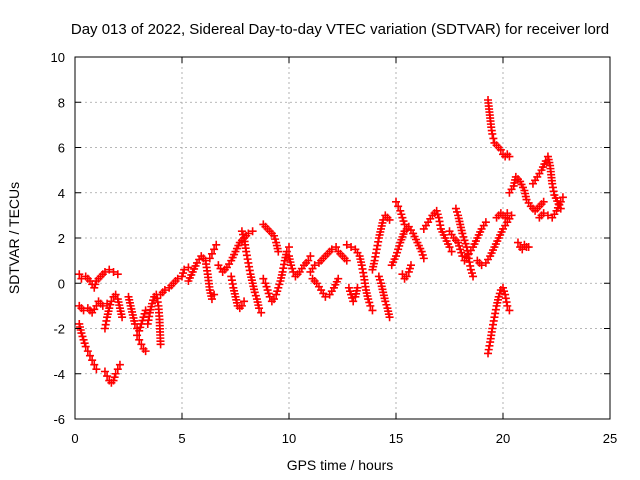  What do you see at coordinates (289, 438) in the screenshot?
I see `x-tick-label: 10` at bounding box center [289, 438].